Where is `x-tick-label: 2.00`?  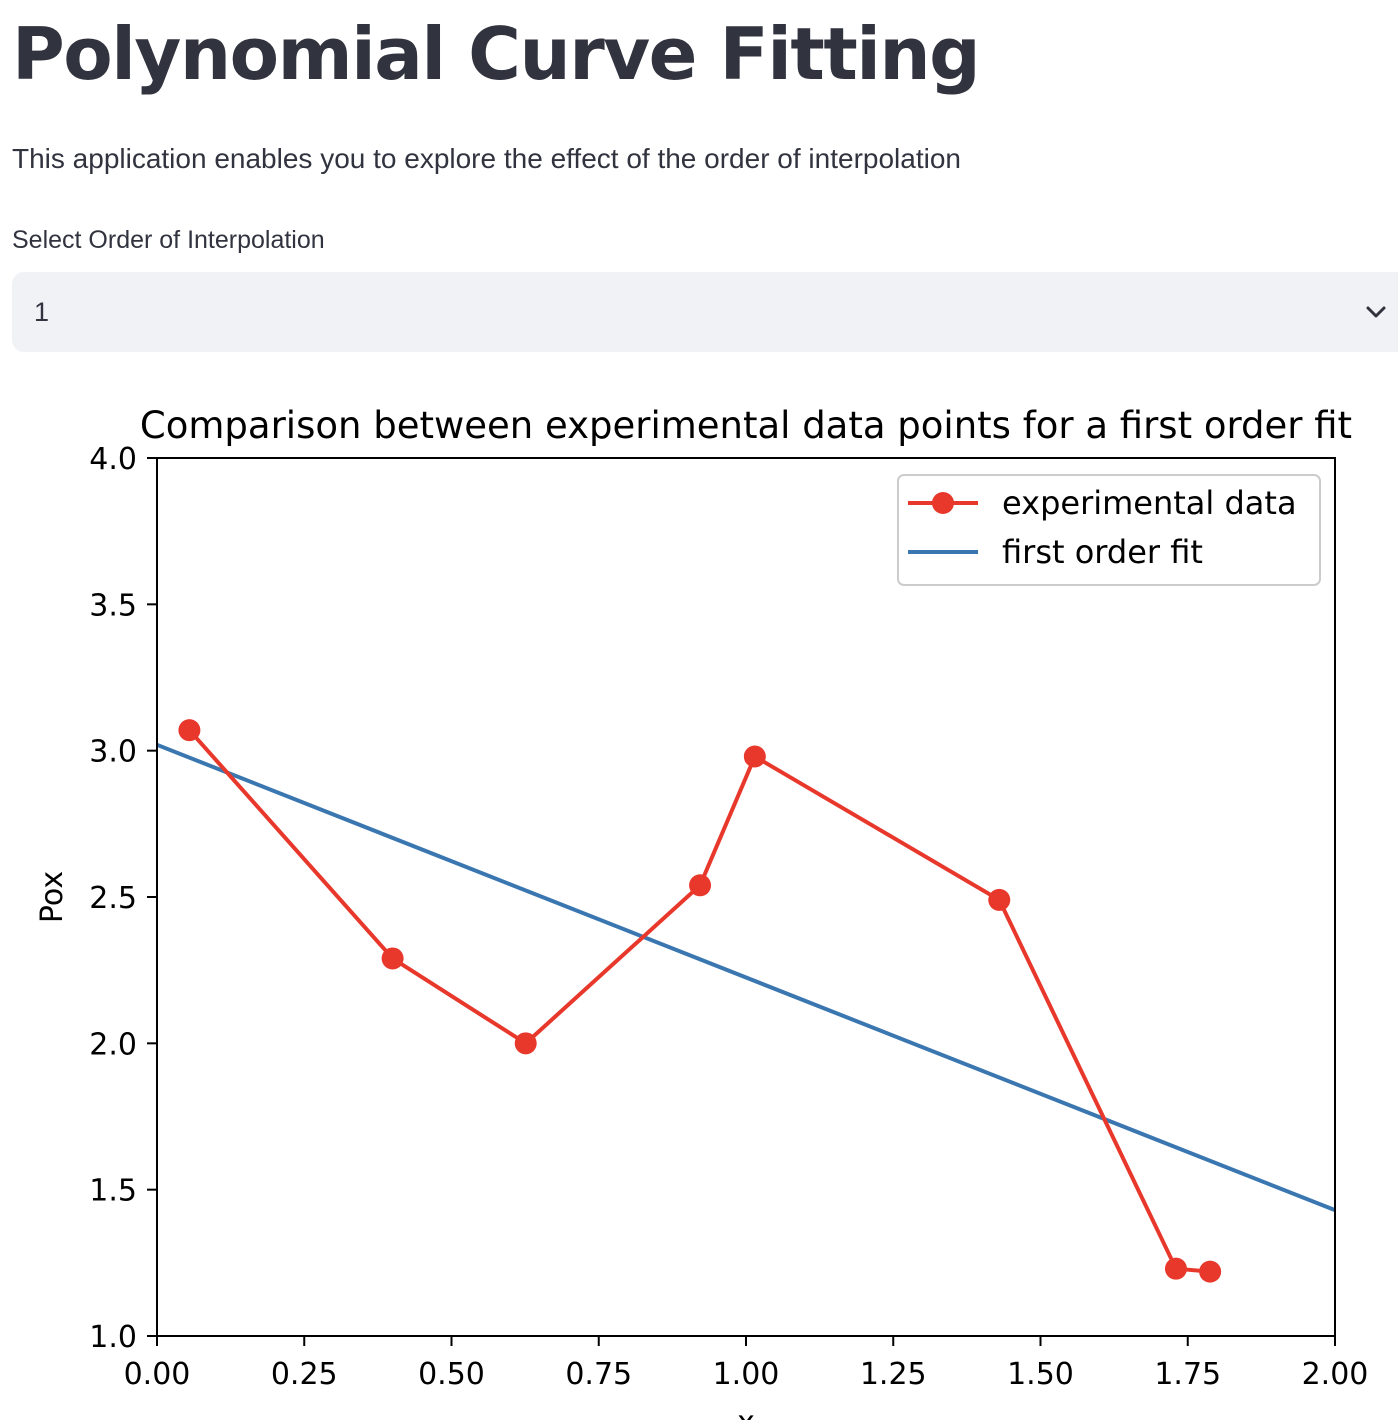
x-tick-label: 2.00 is located at coordinates (1335, 1374).